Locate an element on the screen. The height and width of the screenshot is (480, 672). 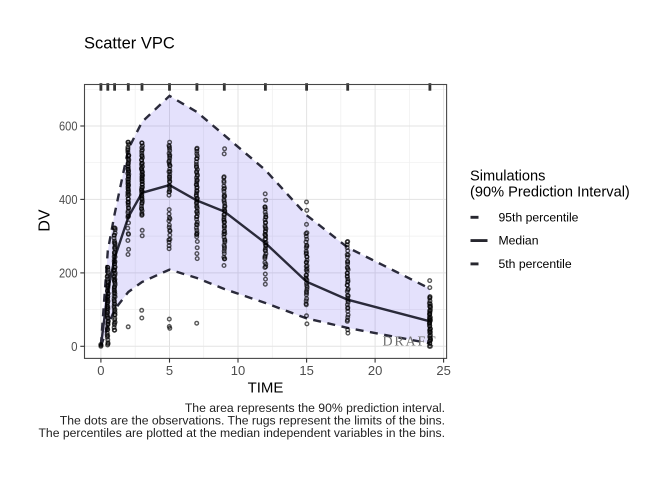
svg-text: 400 is located at coordinates (68, 199).